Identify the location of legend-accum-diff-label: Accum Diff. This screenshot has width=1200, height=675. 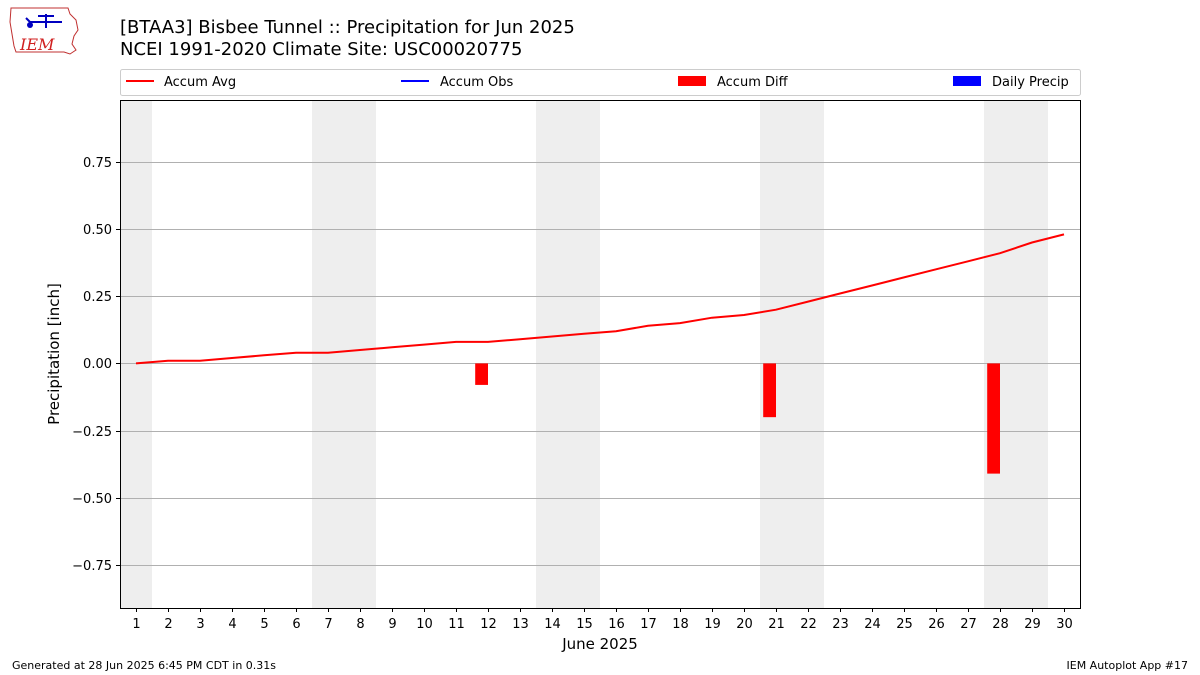
(753, 82).